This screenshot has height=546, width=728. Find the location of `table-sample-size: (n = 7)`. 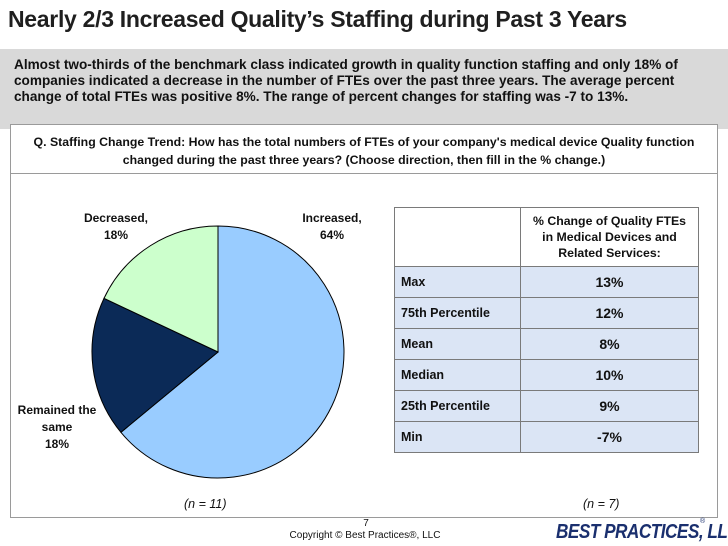

table-sample-size: (n = 7) is located at coordinates (601, 504).